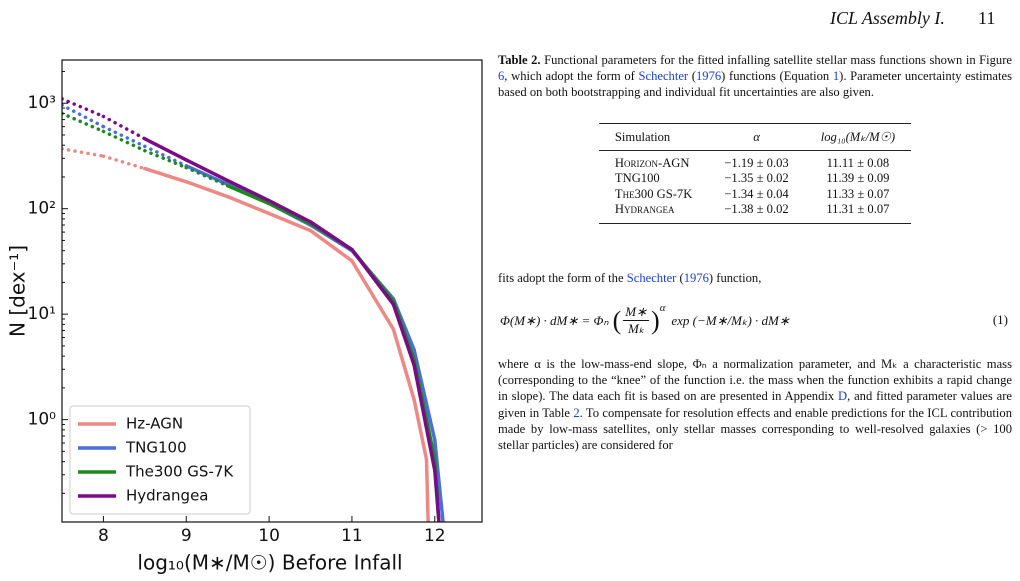 The width and height of the screenshot is (1020, 581). Describe the element at coordinates (730, 320) in the screenshot. I see `eq-rhs: exp (−M∗/Mₖ) · dM∗` at that location.